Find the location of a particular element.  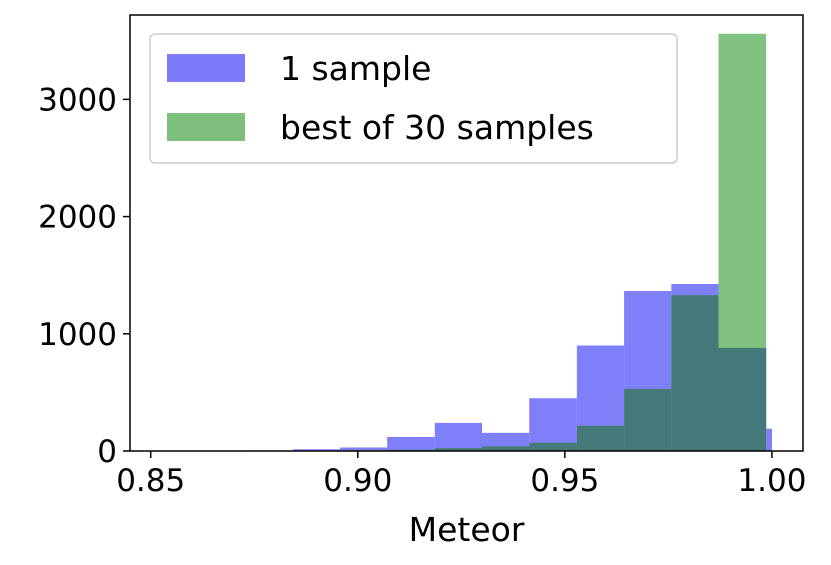

legend-box is located at coordinates (413, 98).